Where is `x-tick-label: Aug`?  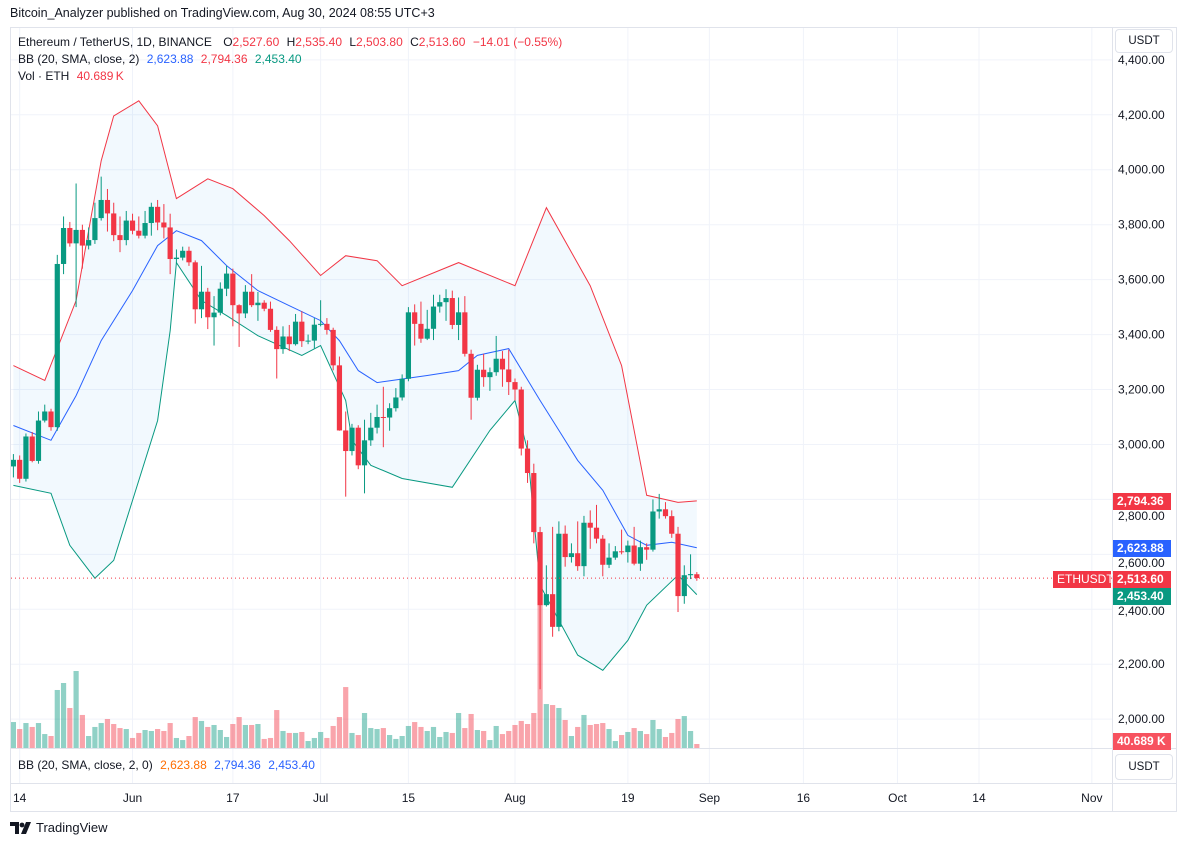
x-tick-label: Aug is located at coordinates (514, 798).